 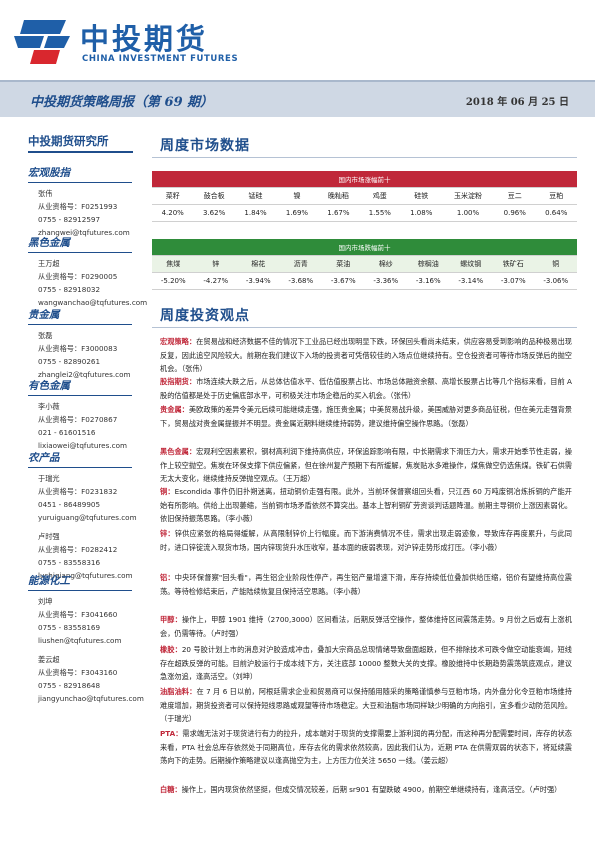 What do you see at coordinates (78, 549) in the screenshot?
I see `analyst-cert: 从业资格号：F0282412` at bounding box center [78, 549].